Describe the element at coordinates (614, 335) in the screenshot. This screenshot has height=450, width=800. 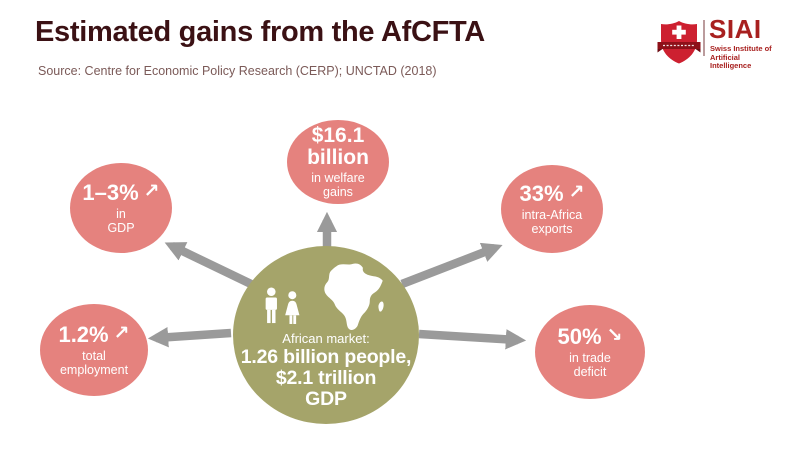
I see `trend-down-icon: ↘` at that location.